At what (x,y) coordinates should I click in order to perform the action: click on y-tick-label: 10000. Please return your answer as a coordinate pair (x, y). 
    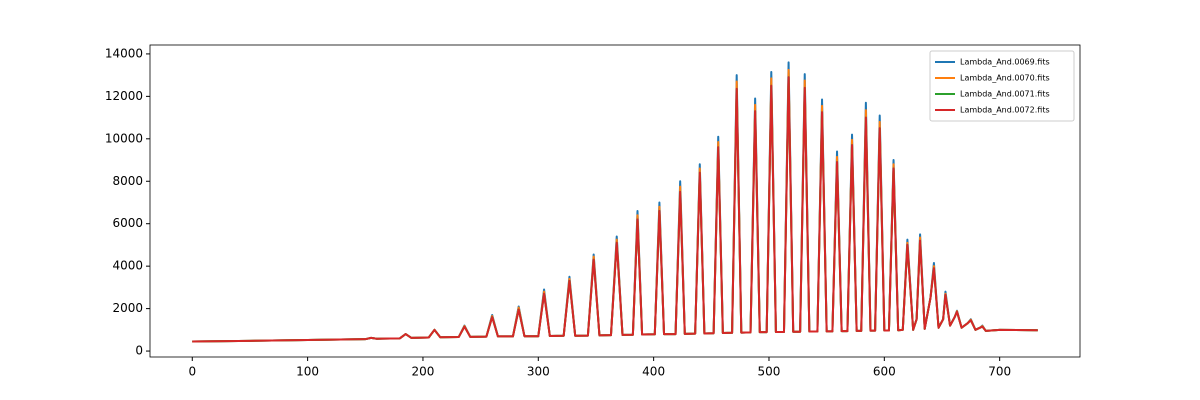
    Looking at the image, I should click on (124, 138).